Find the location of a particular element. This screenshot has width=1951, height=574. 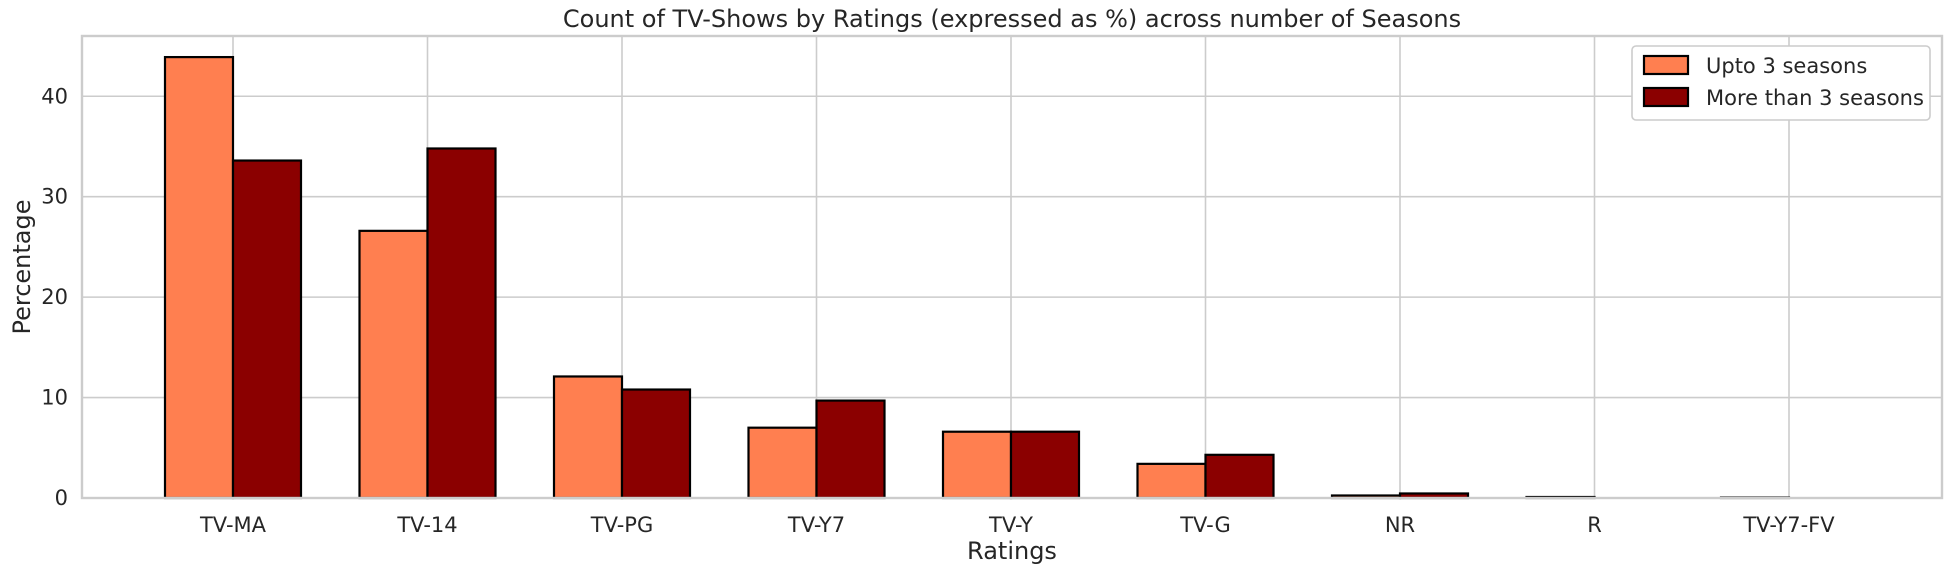

legend-label-upto-3-seasons: Upto 3 seasons is located at coordinates (1786, 66).